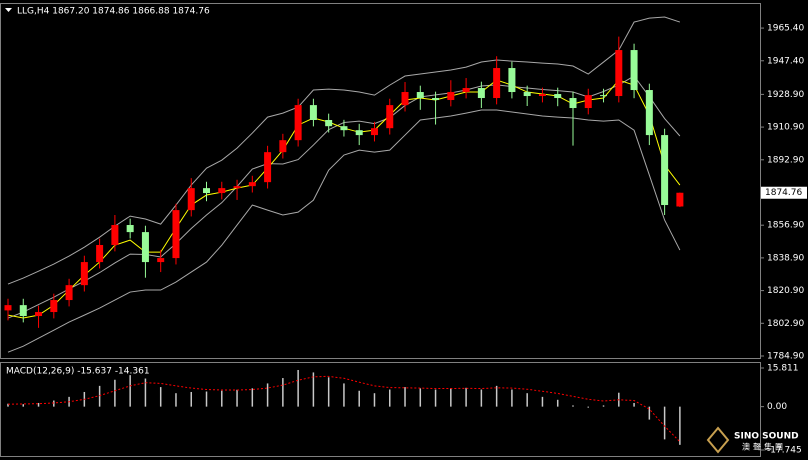 Image resolution: width=808 pixels, height=460 pixels. What do you see at coordinates (764, 447) in the screenshot?
I see `watermark-subtitle: 澳聲集團` at bounding box center [764, 447].